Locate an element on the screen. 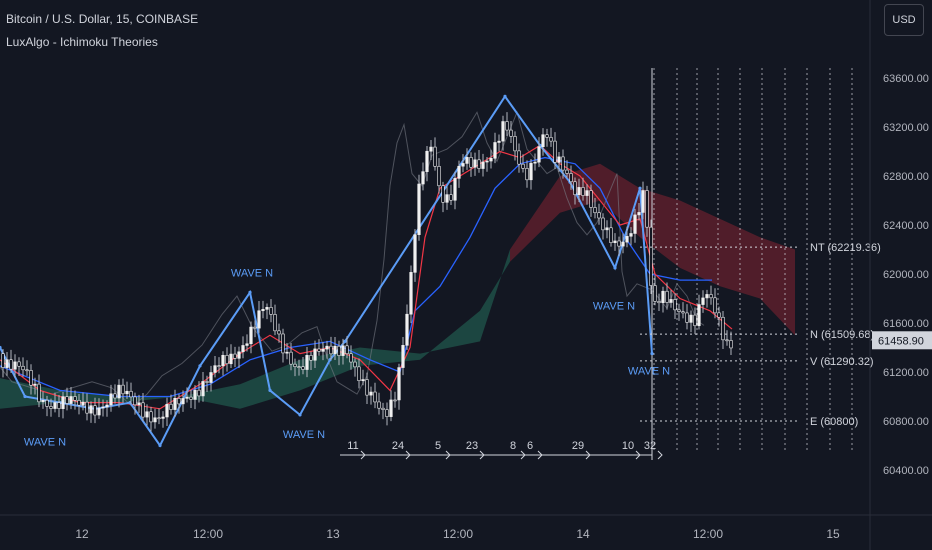  indicator-name: LuxAlgo - Ichimoku Theories is located at coordinates (82, 42).